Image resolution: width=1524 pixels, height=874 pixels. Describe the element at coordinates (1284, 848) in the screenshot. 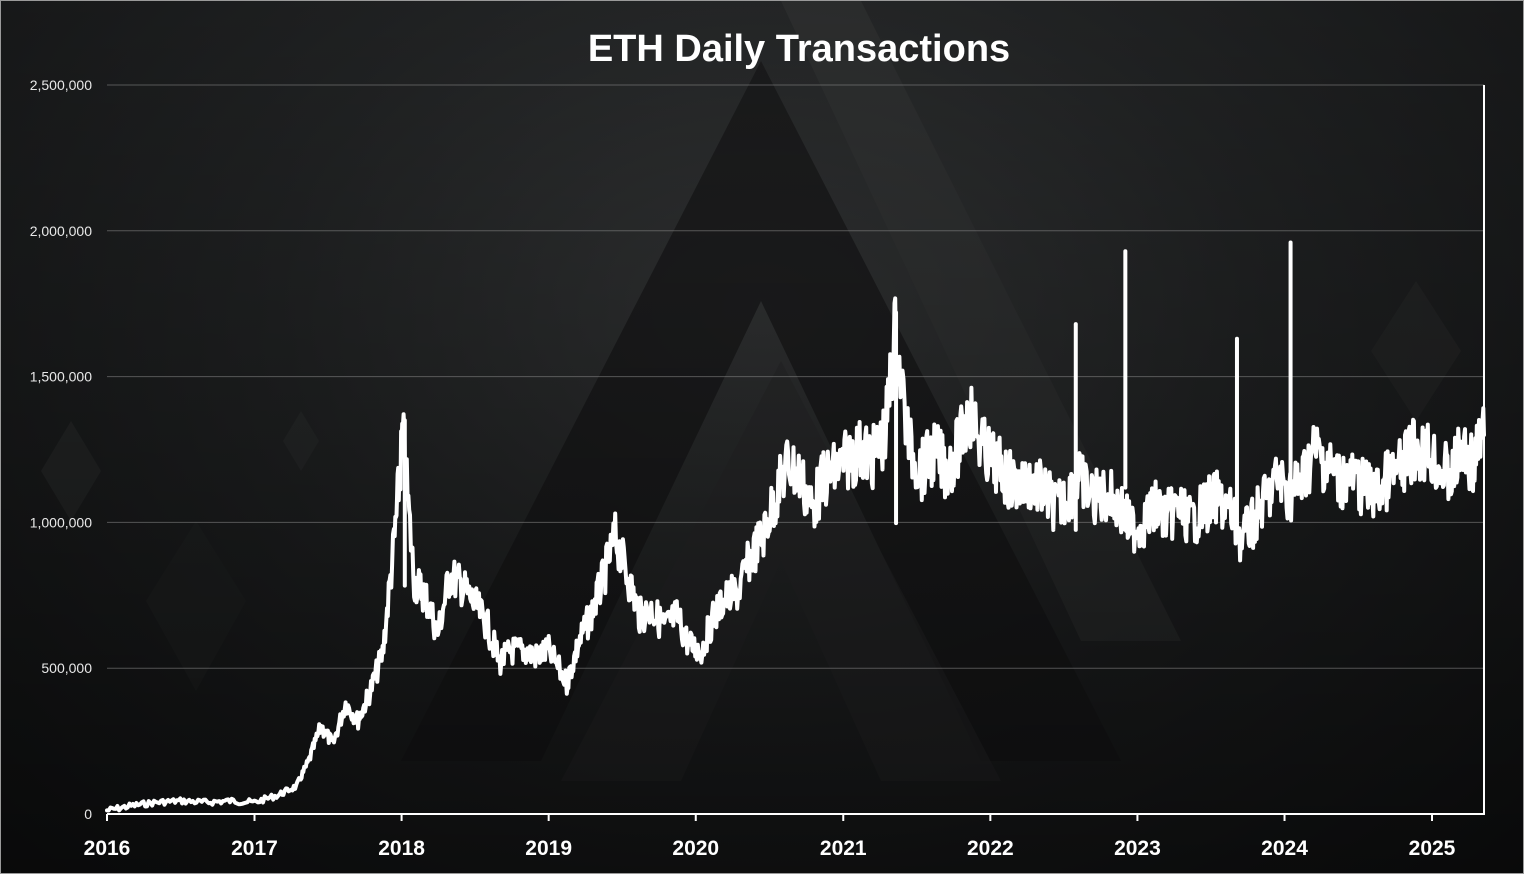

I see `x-tick-label: 2024` at that location.